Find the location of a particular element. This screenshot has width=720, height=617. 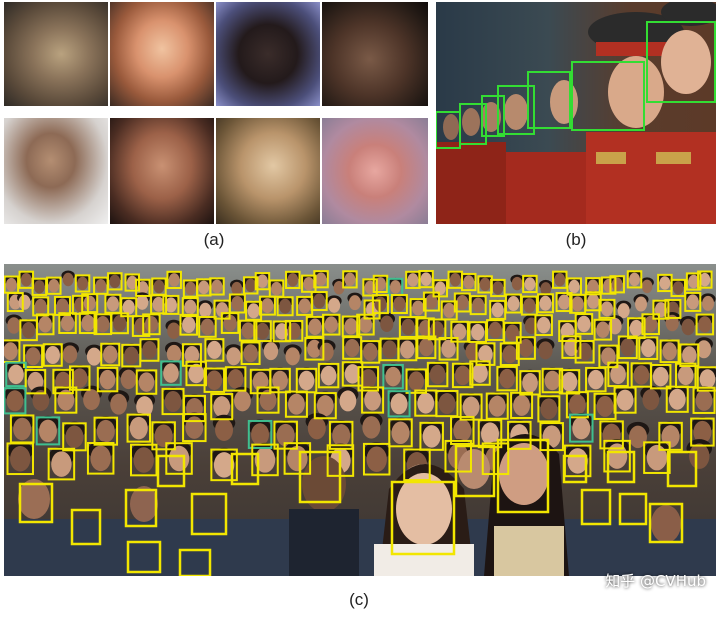

caption-c: (c) is located at coordinates (359, 599).